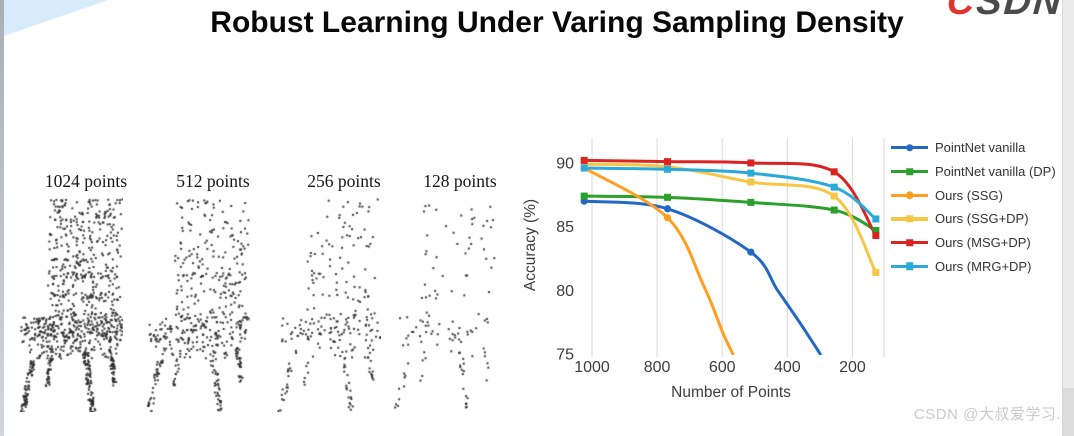  What do you see at coordinates (344, 181) in the screenshot?
I see `pointcloud-label: 256 points` at bounding box center [344, 181].